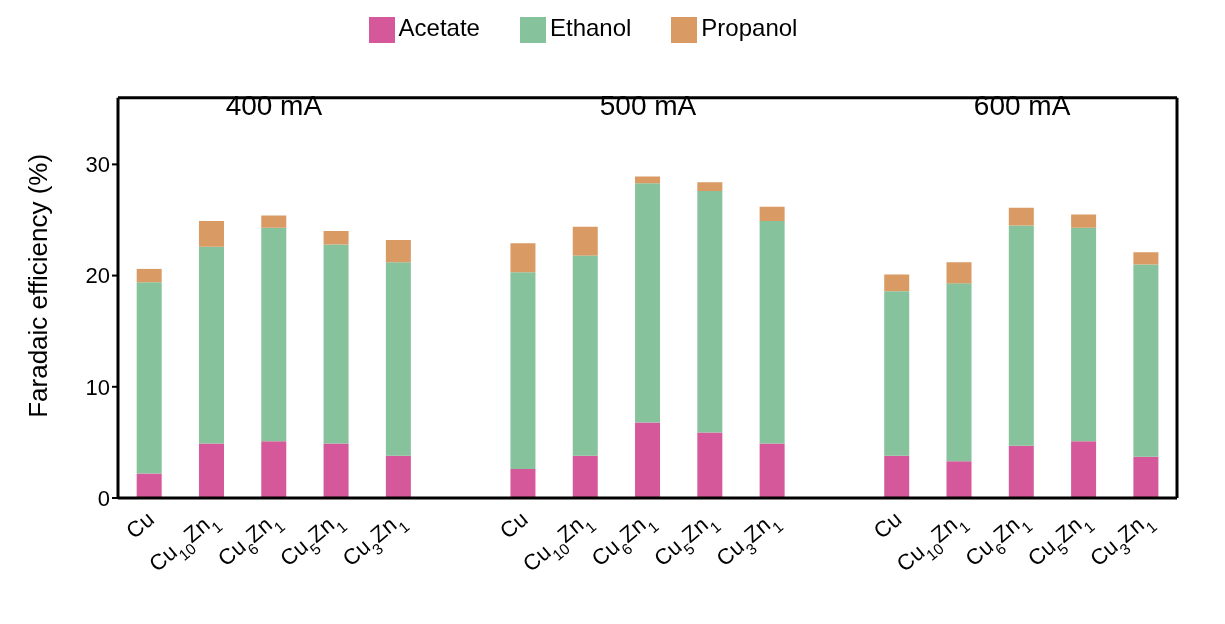 This screenshot has height=624, width=1225. What do you see at coordinates (103, 498) in the screenshot?
I see `y-tick-label: 0` at bounding box center [103, 498].